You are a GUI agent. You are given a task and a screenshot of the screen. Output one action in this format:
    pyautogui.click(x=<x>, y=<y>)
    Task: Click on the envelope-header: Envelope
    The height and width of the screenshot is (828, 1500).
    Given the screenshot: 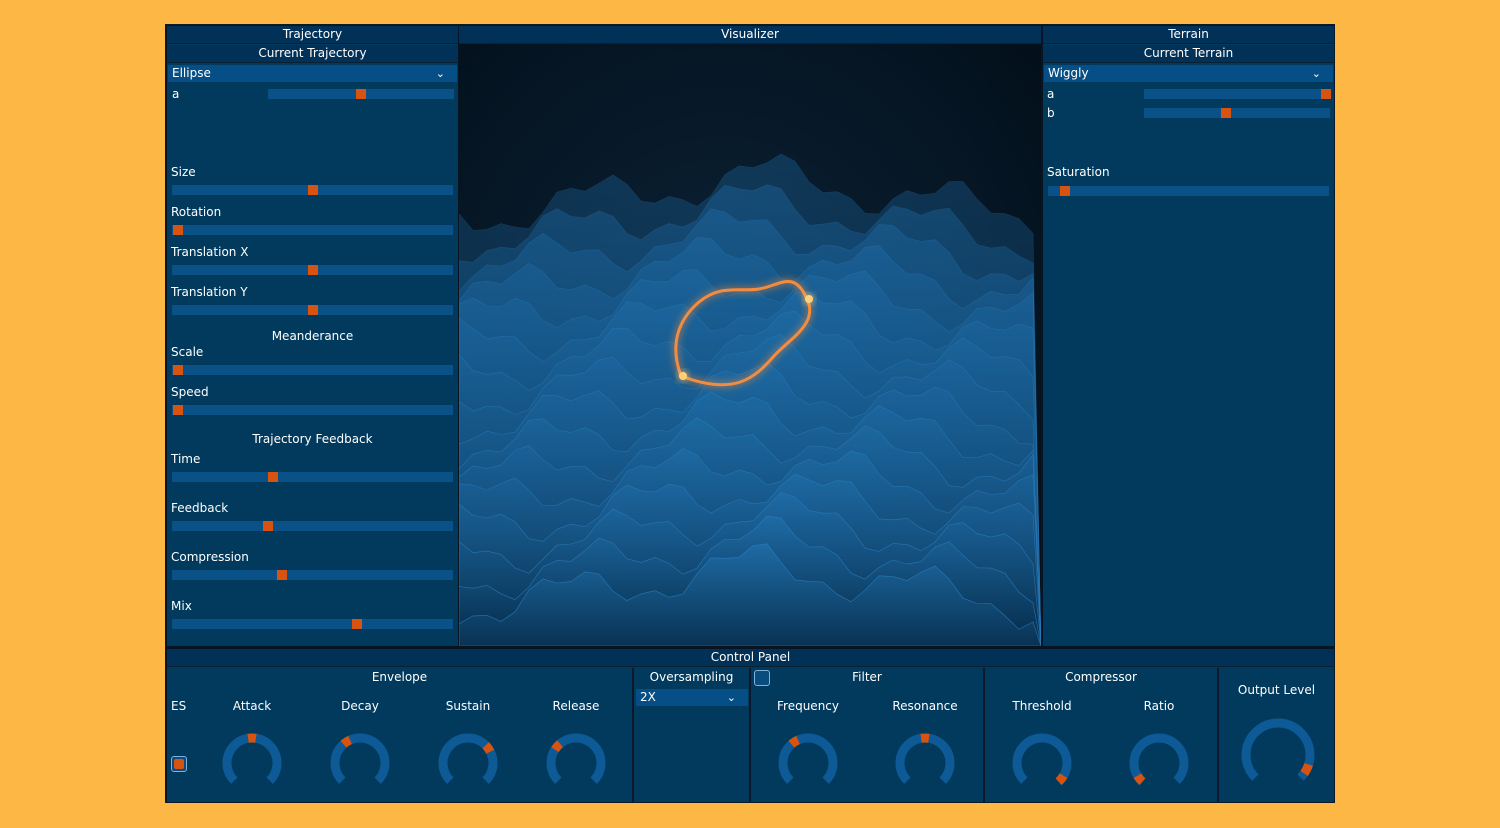 What is the action you would take?
    pyautogui.click(x=399, y=677)
    